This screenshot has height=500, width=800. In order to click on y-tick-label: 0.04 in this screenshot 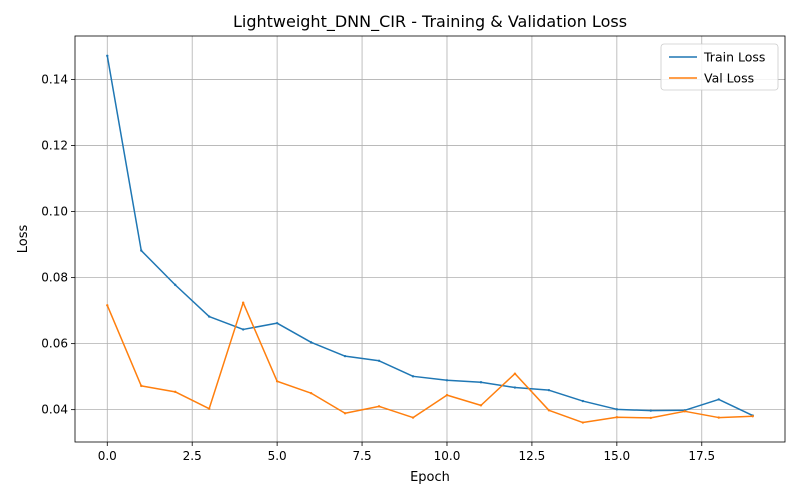, I will do `click(54, 410)`.